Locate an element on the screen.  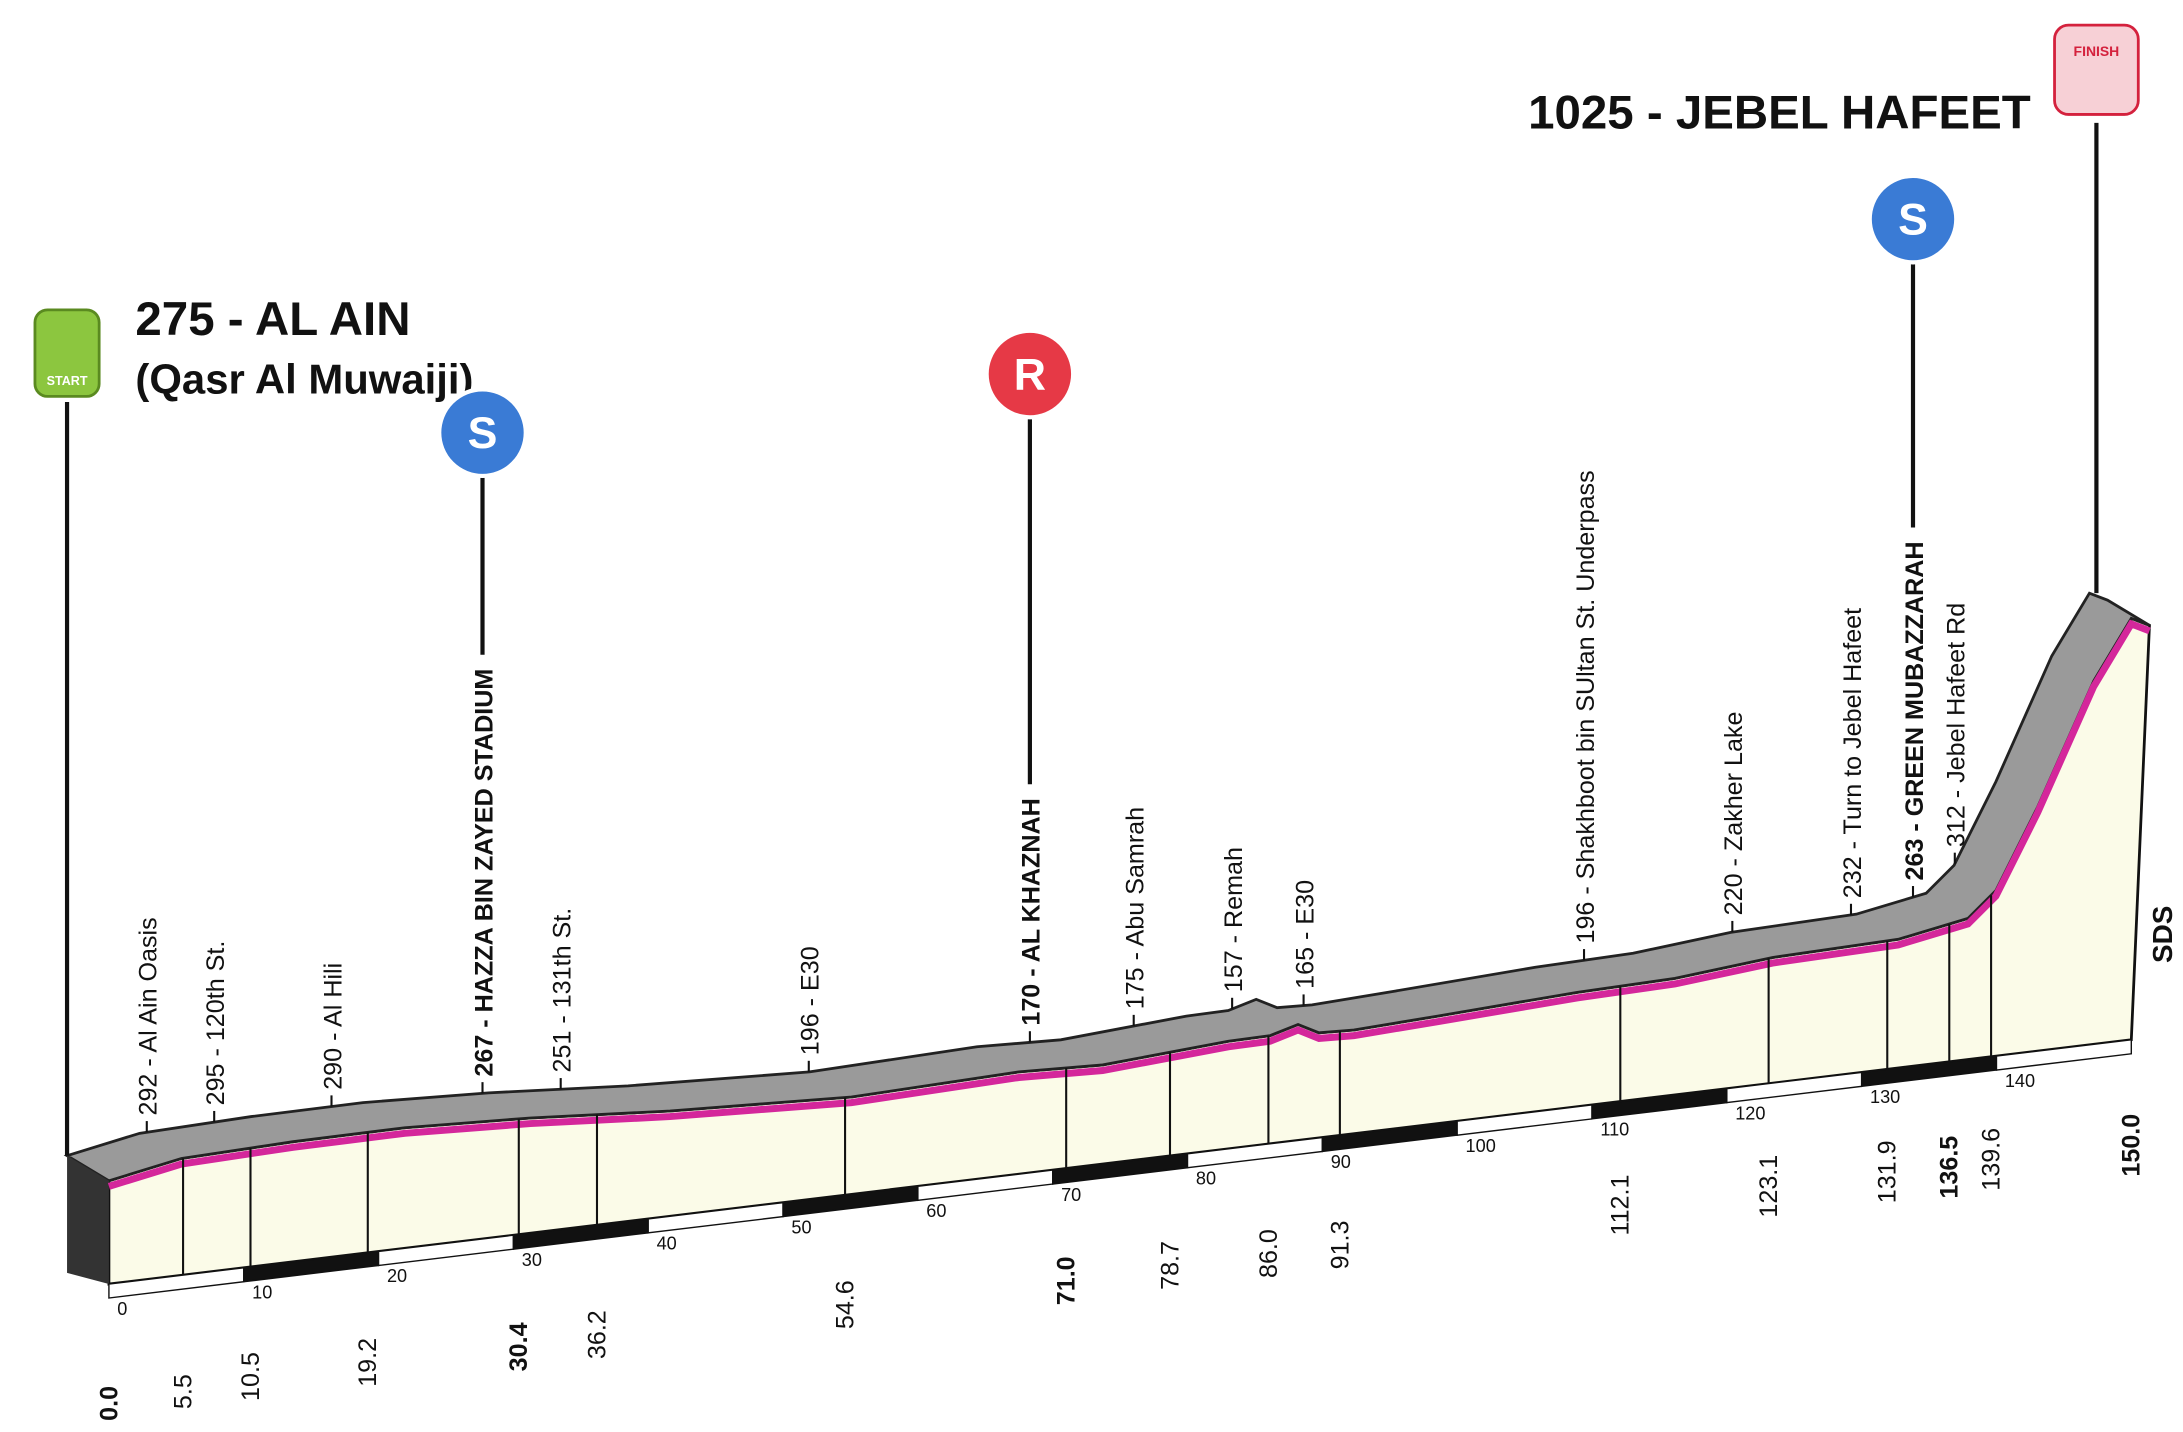
point-label: 312 - Jebel Hafeet Rd is located at coordinates (1957, 725).